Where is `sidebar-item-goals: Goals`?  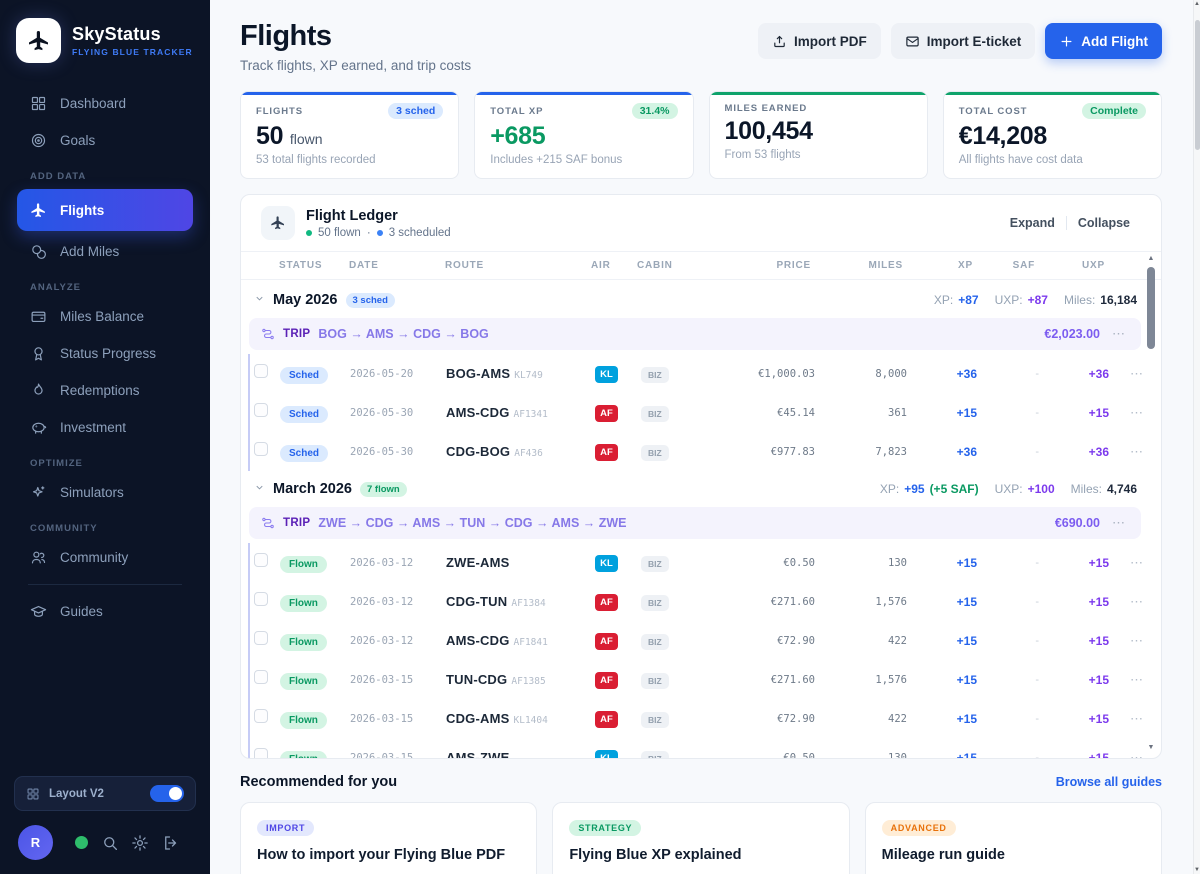
sidebar-item-goals: Goals is located at coordinates (105, 140).